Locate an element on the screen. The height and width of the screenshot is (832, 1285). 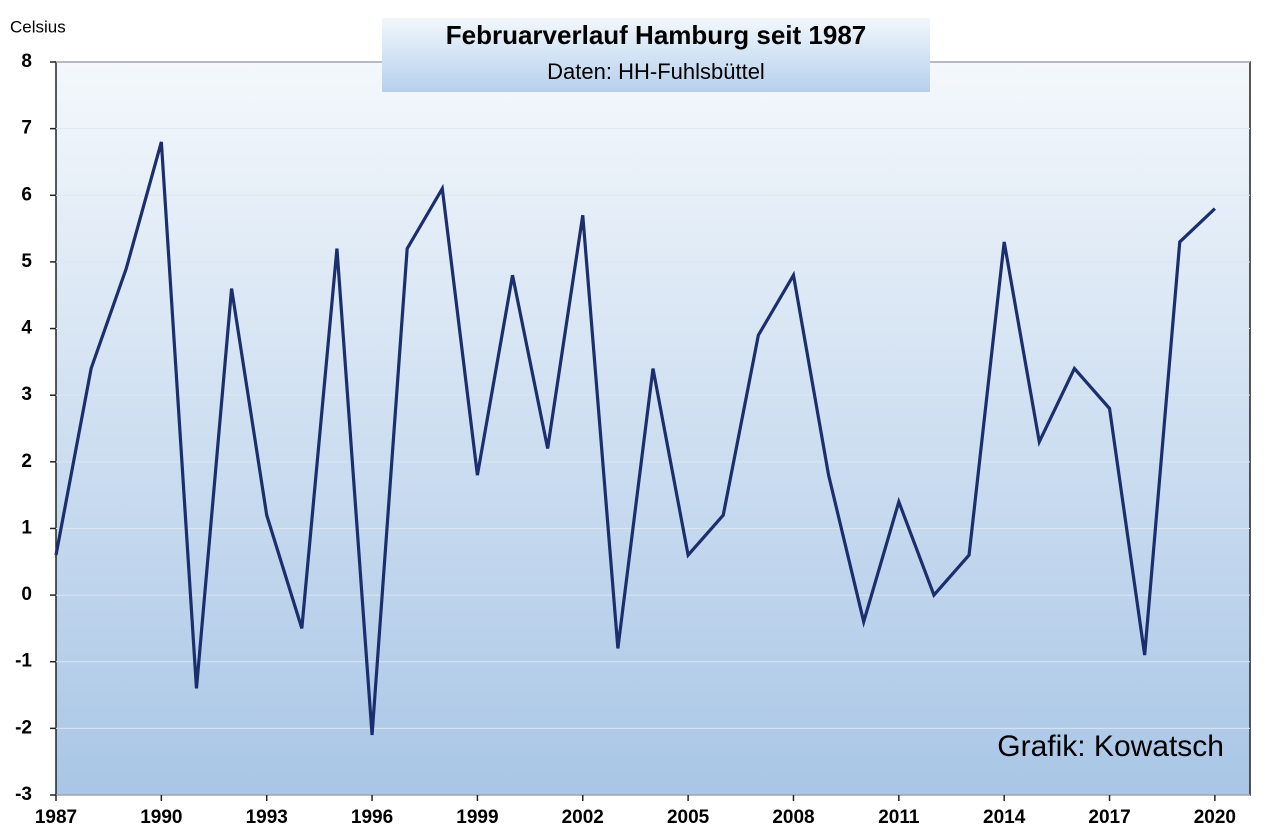
x-tick-label: 1993 is located at coordinates (267, 817).